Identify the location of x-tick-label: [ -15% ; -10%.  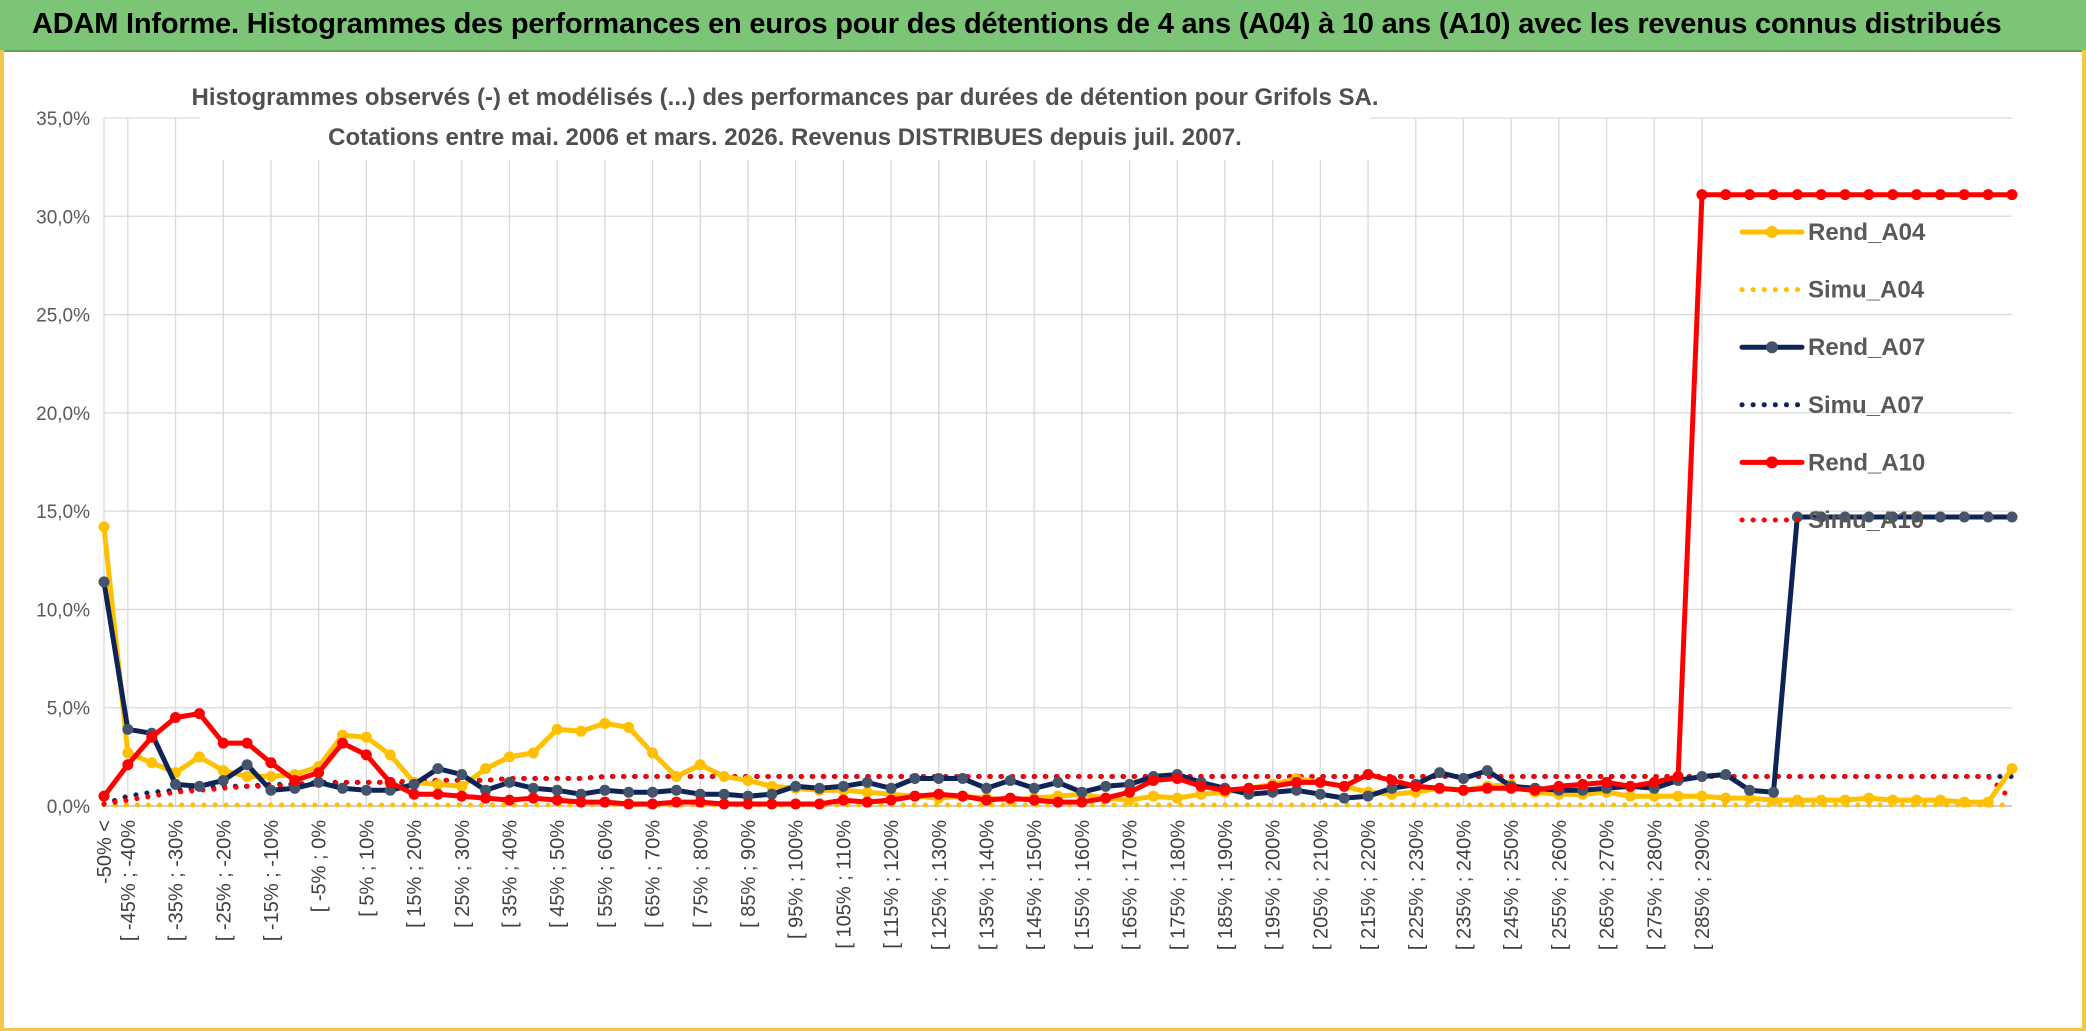
(272, 880).